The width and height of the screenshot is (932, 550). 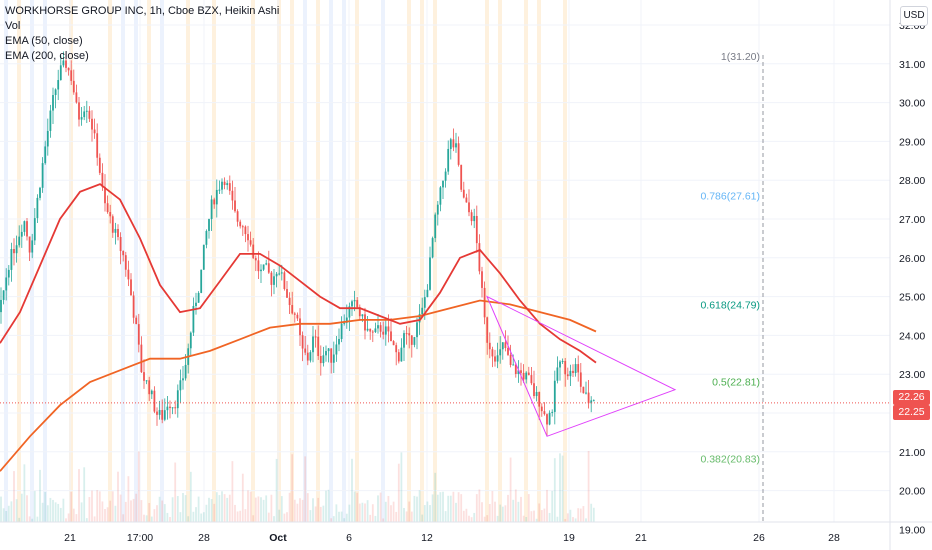 What do you see at coordinates (13, 26) in the screenshot?
I see `legend-vol: Vol` at bounding box center [13, 26].